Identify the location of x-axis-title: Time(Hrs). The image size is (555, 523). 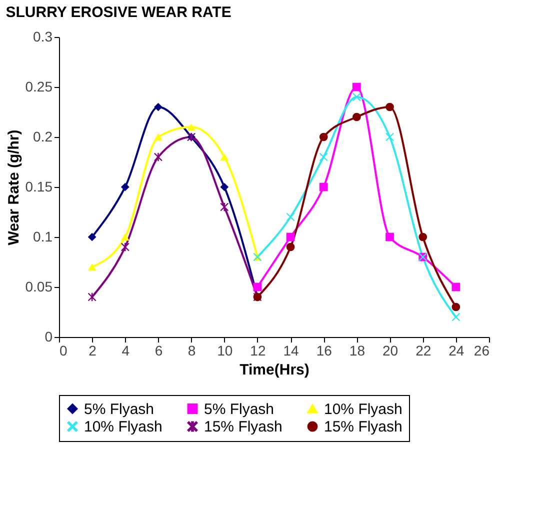
(275, 370).